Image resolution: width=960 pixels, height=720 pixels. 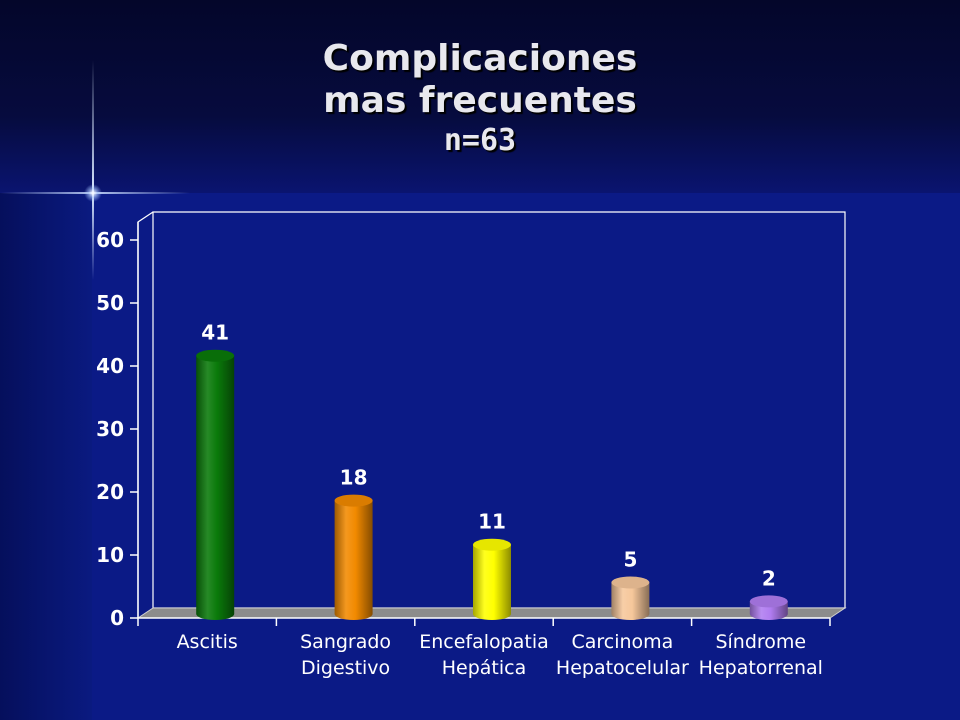 I want to click on bar-data-label: 11, so click(x=492, y=522).